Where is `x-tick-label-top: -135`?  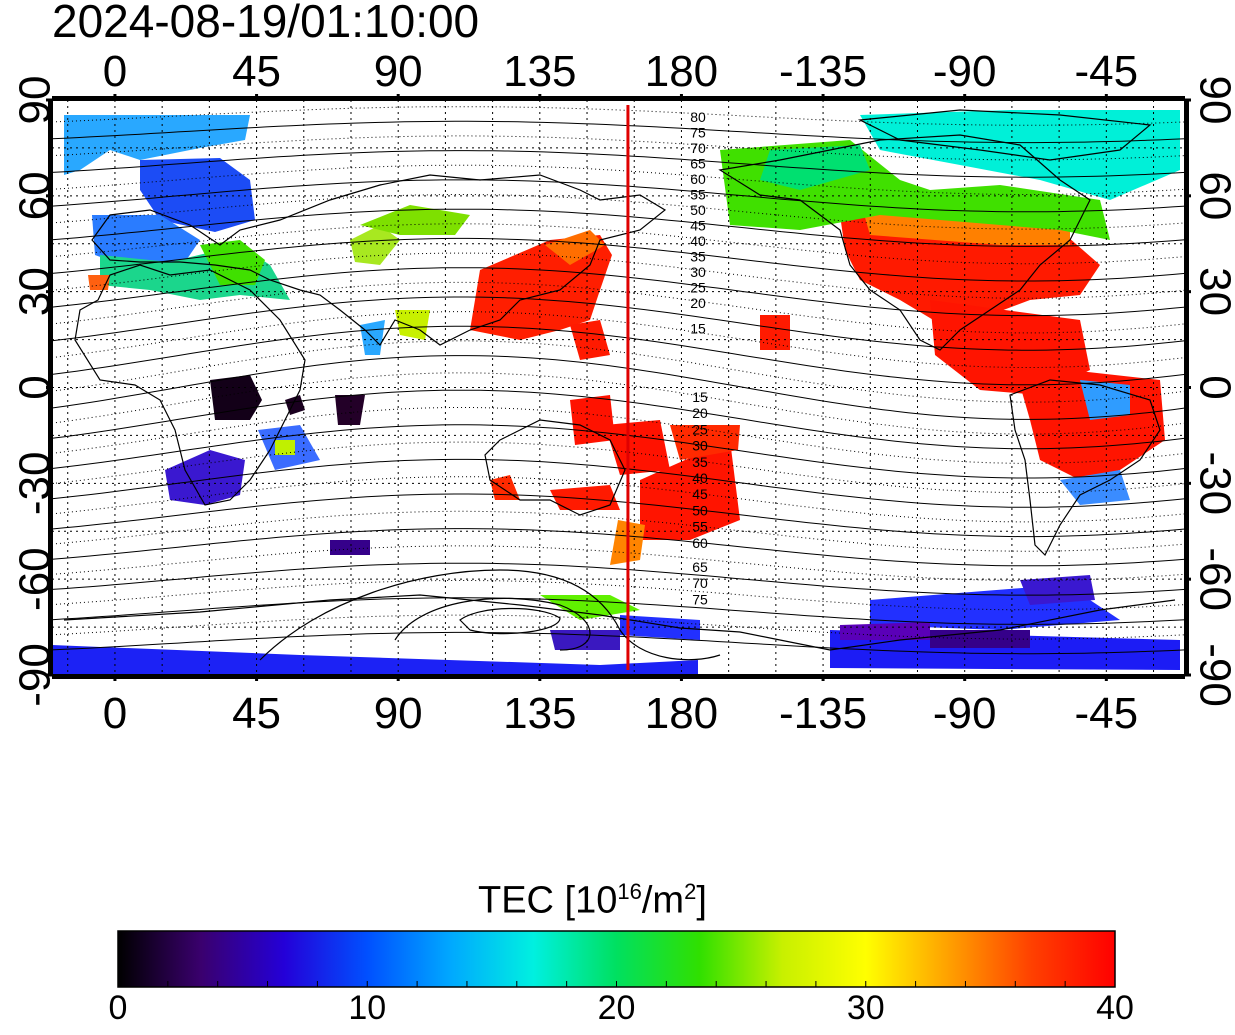
x-tick-label-top: -135 is located at coordinates (823, 71).